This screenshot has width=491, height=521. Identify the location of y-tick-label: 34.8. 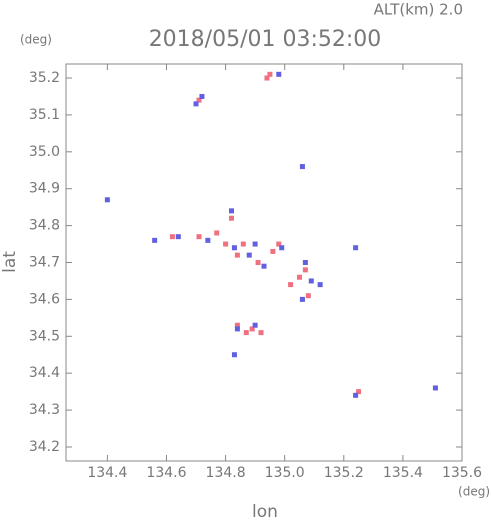
(44, 226).